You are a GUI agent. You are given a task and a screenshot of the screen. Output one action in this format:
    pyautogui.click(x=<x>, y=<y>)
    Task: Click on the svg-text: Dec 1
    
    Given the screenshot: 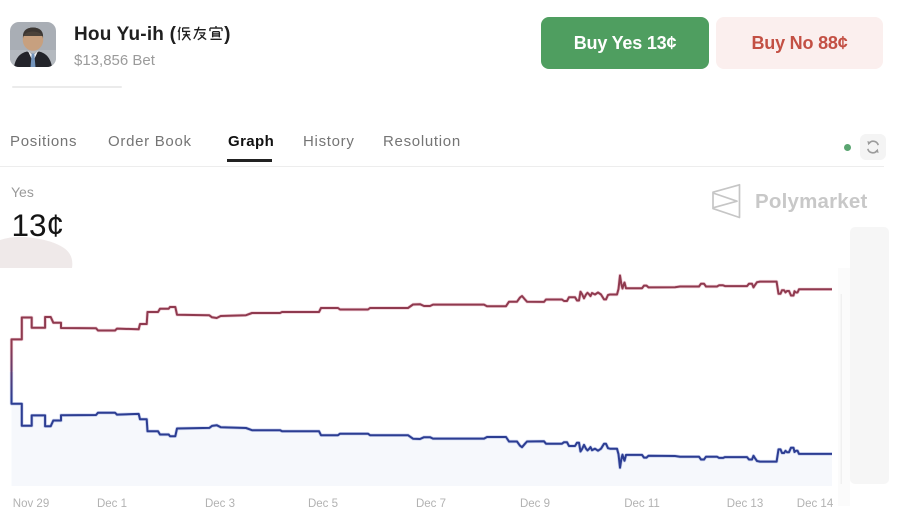 What is the action you would take?
    pyautogui.click(x=112, y=504)
    